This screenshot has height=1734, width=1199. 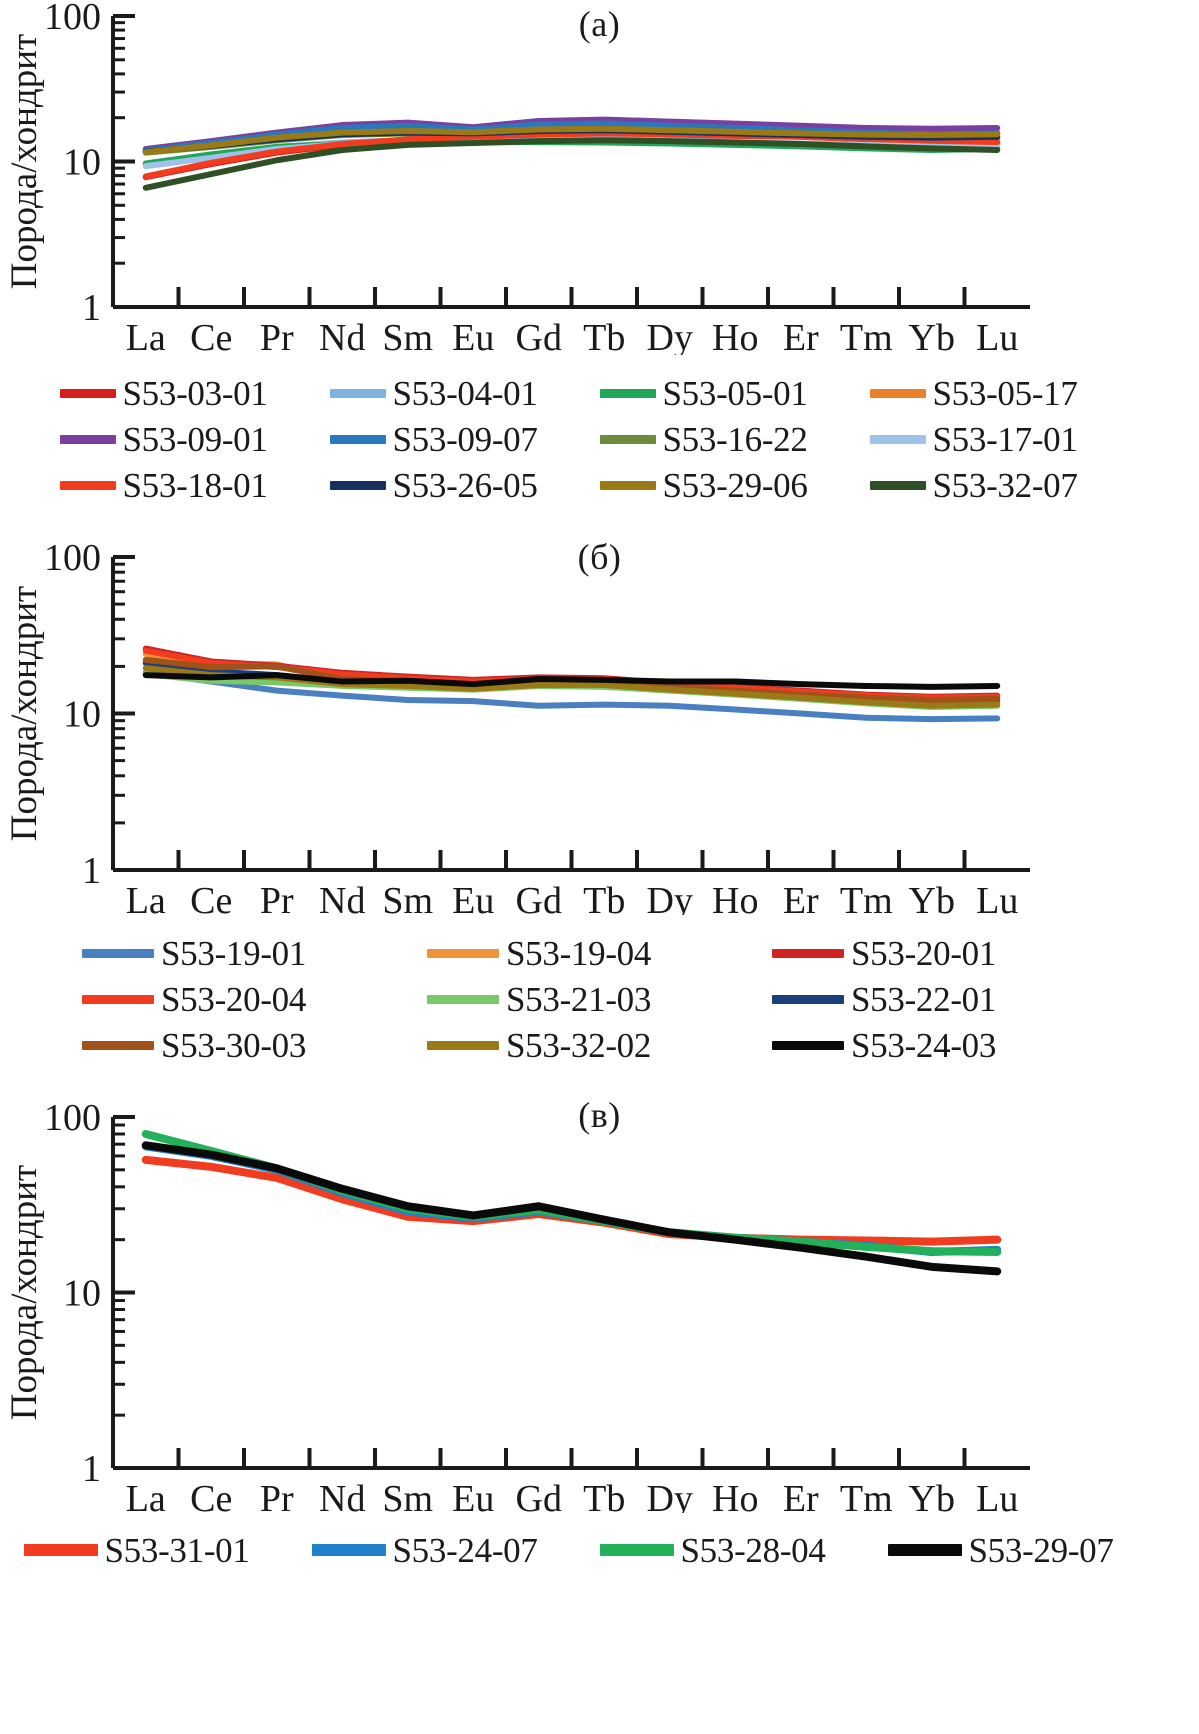 I want to click on legend-item-s53-21-03: S53-21-03, so click(x=599, y=999).